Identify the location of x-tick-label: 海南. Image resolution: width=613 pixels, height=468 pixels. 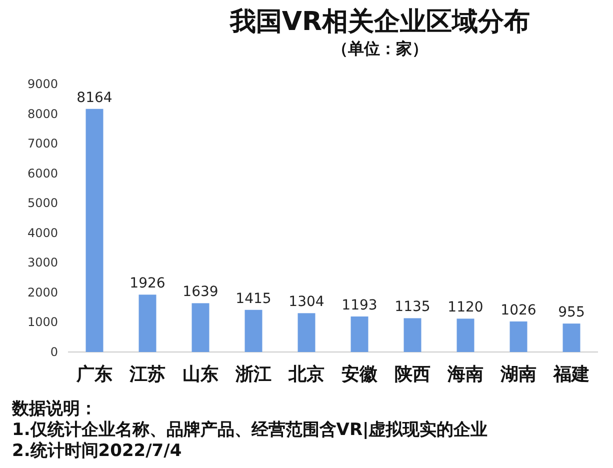
(465, 374).